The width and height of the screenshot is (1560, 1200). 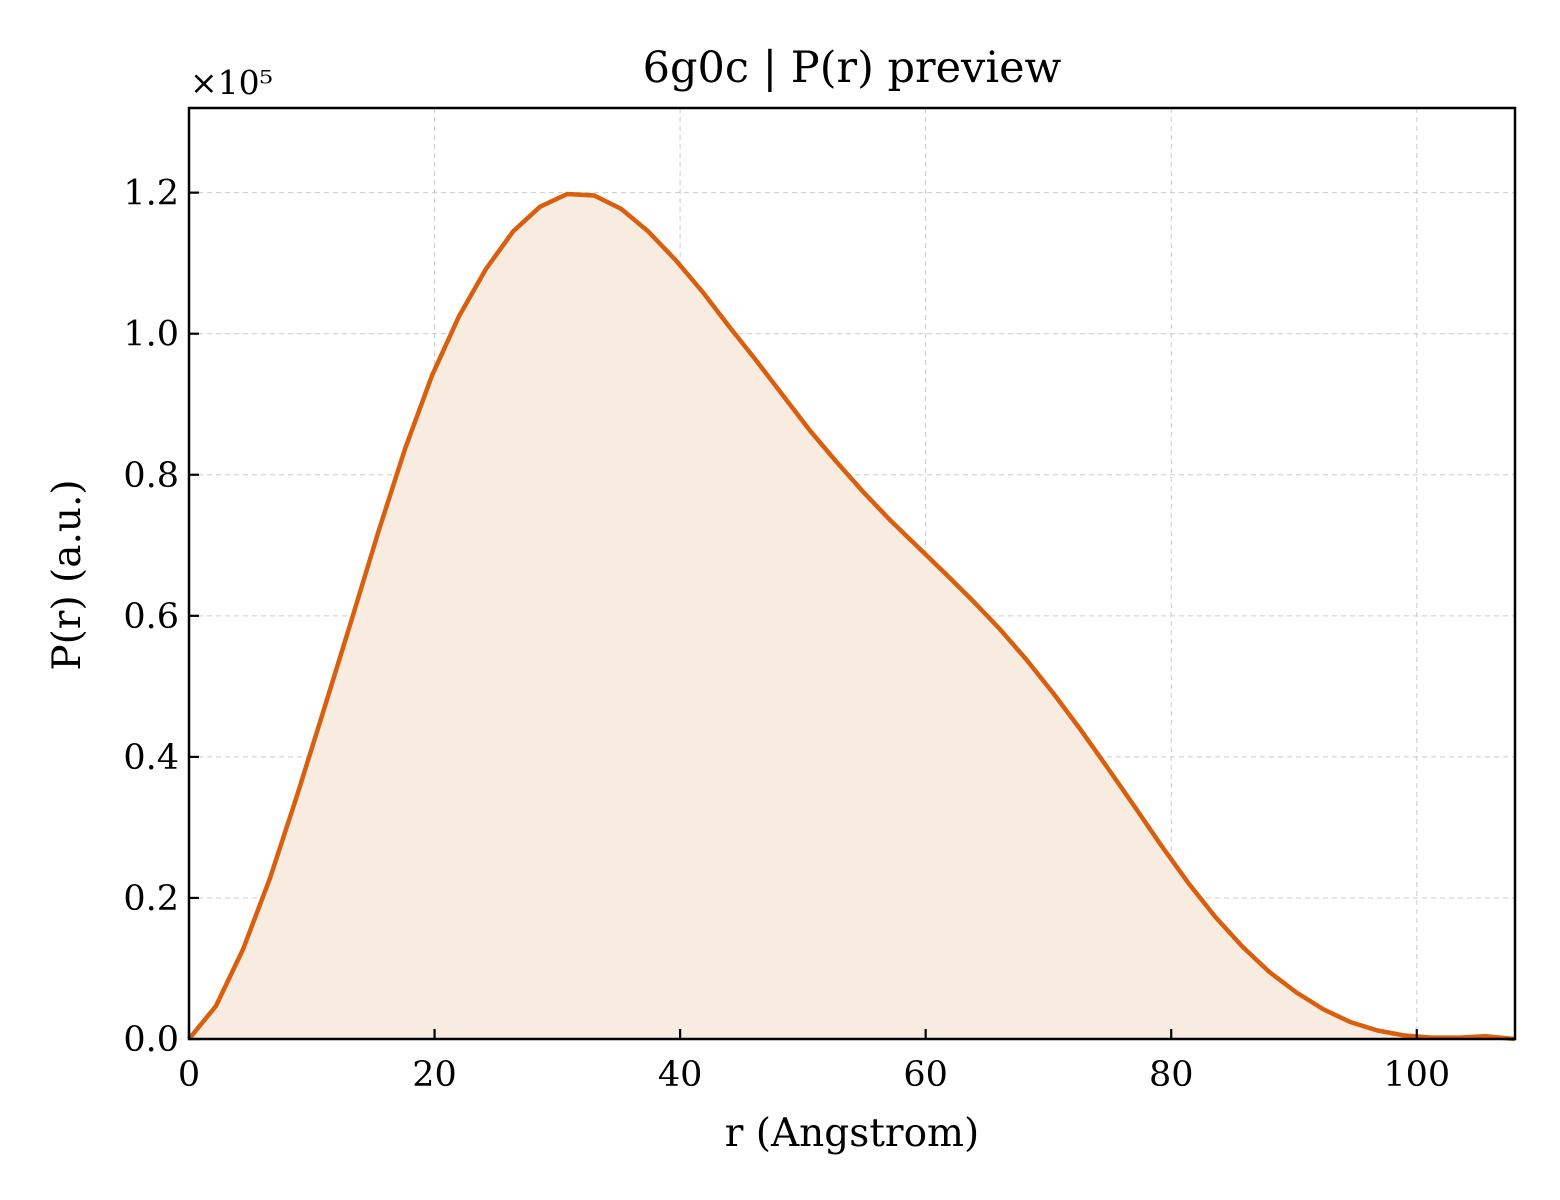 What do you see at coordinates (434, 1075) in the screenshot?
I see `x-tick-label: 20` at bounding box center [434, 1075].